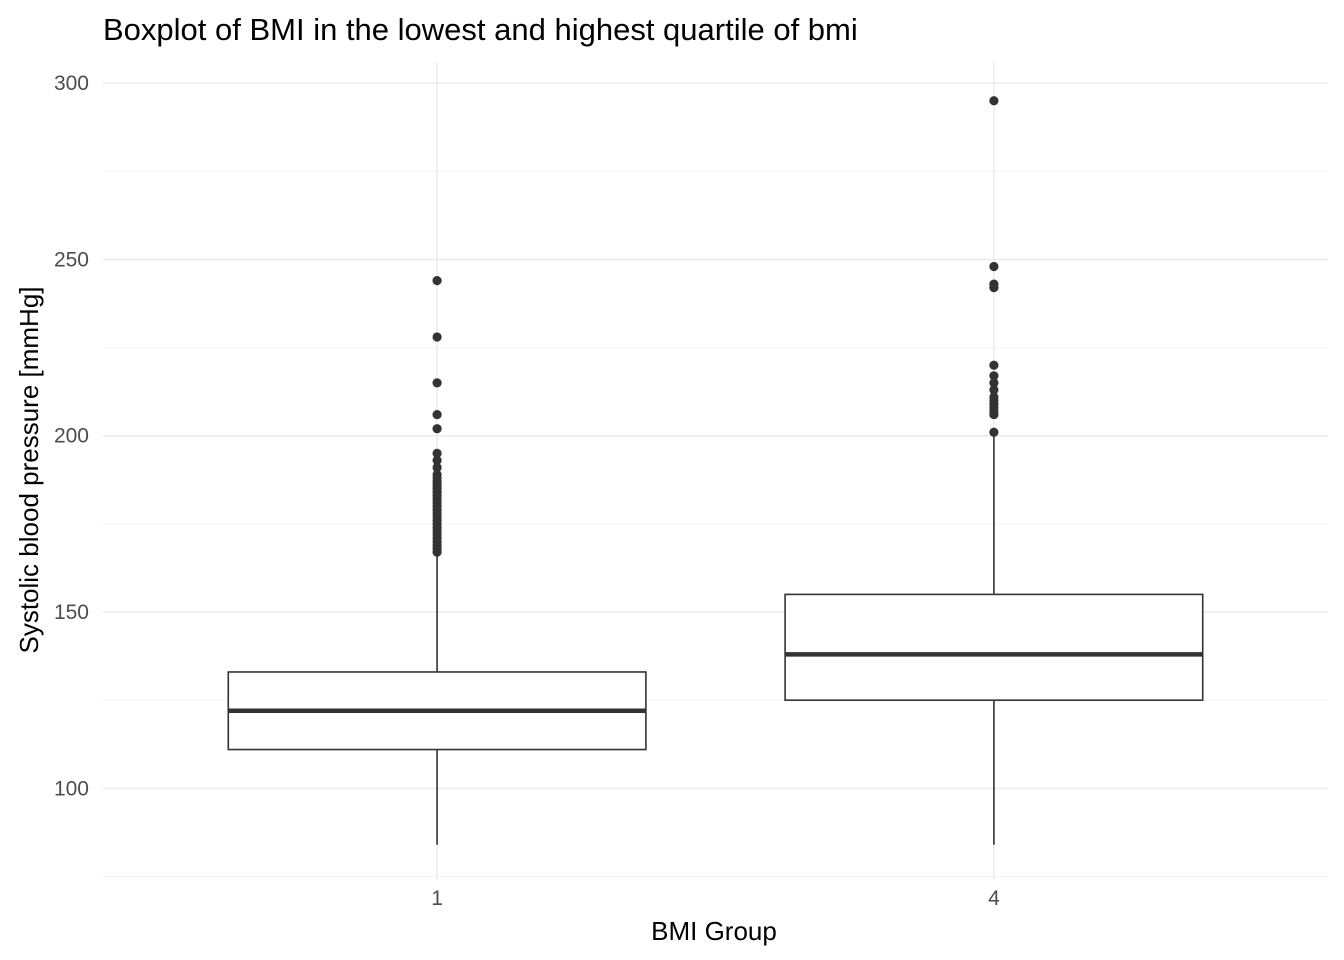 The height and width of the screenshot is (960, 1344). Describe the element at coordinates (714, 931) in the screenshot. I see `x-axis-title: BMI Group` at that location.